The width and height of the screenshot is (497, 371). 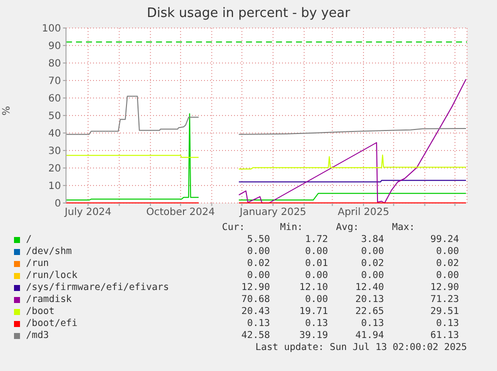 What do you see at coordinates (37, 335) in the screenshot?
I see `legend-label: /md3` at bounding box center [37, 335].